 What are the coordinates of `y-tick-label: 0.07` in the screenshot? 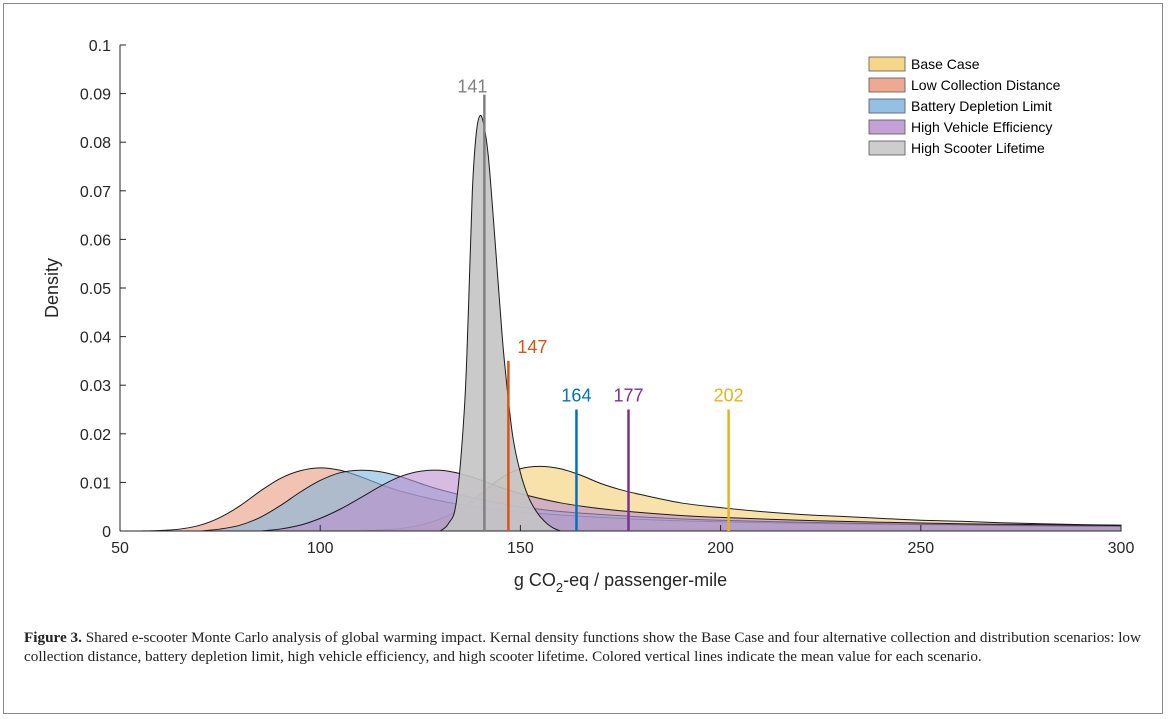 It's located at (95, 192).